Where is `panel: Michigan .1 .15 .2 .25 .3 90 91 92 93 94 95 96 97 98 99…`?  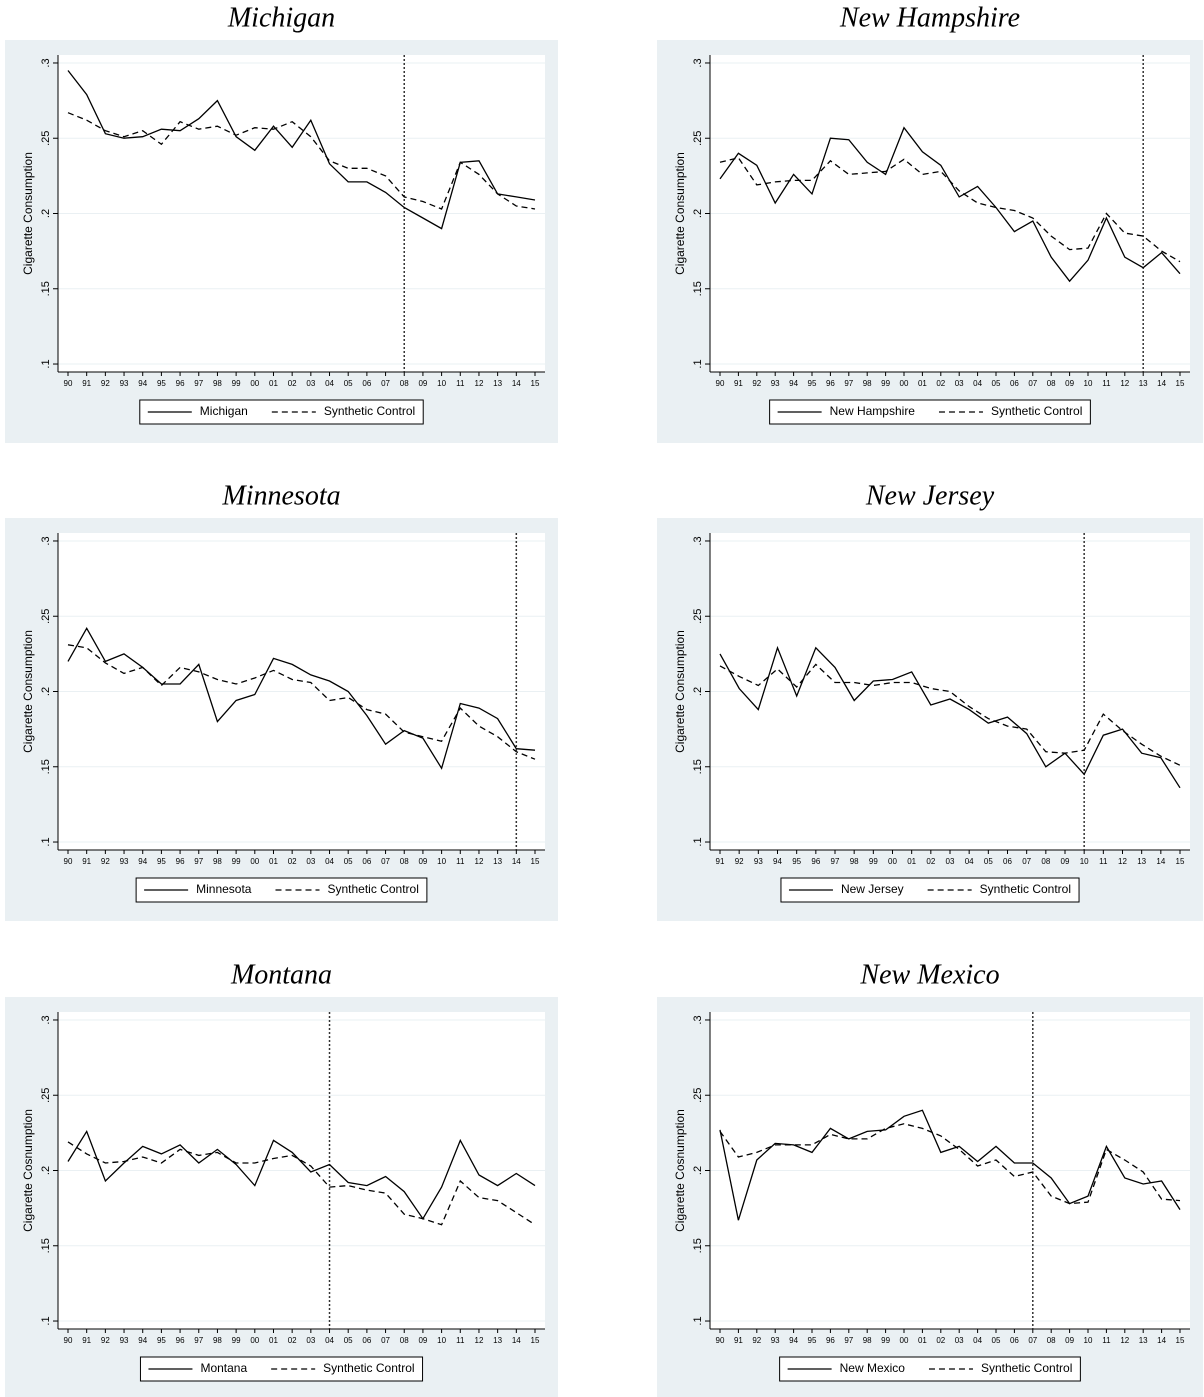 panel: Michigan .1 .15 .2 .25 .3 90 91 92 93 94 95 96 97 98 99… is located at coordinates (281, 222).